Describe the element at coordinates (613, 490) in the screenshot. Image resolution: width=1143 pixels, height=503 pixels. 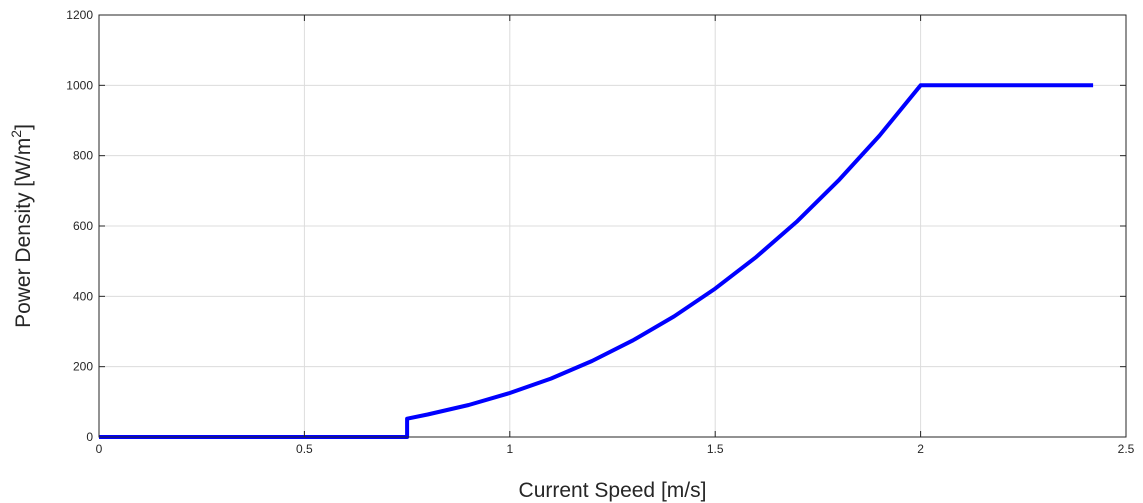
I see `x-axis-label: Current Speed [m/s]` at that location.